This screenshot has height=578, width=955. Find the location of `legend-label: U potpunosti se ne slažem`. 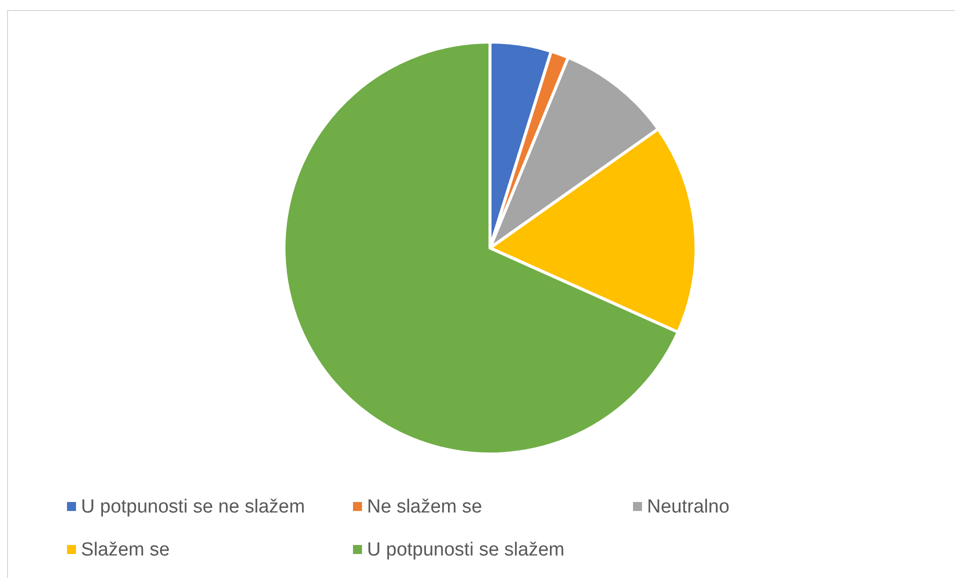

legend-label: U potpunosti se ne slažem is located at coordinates (193, 507).